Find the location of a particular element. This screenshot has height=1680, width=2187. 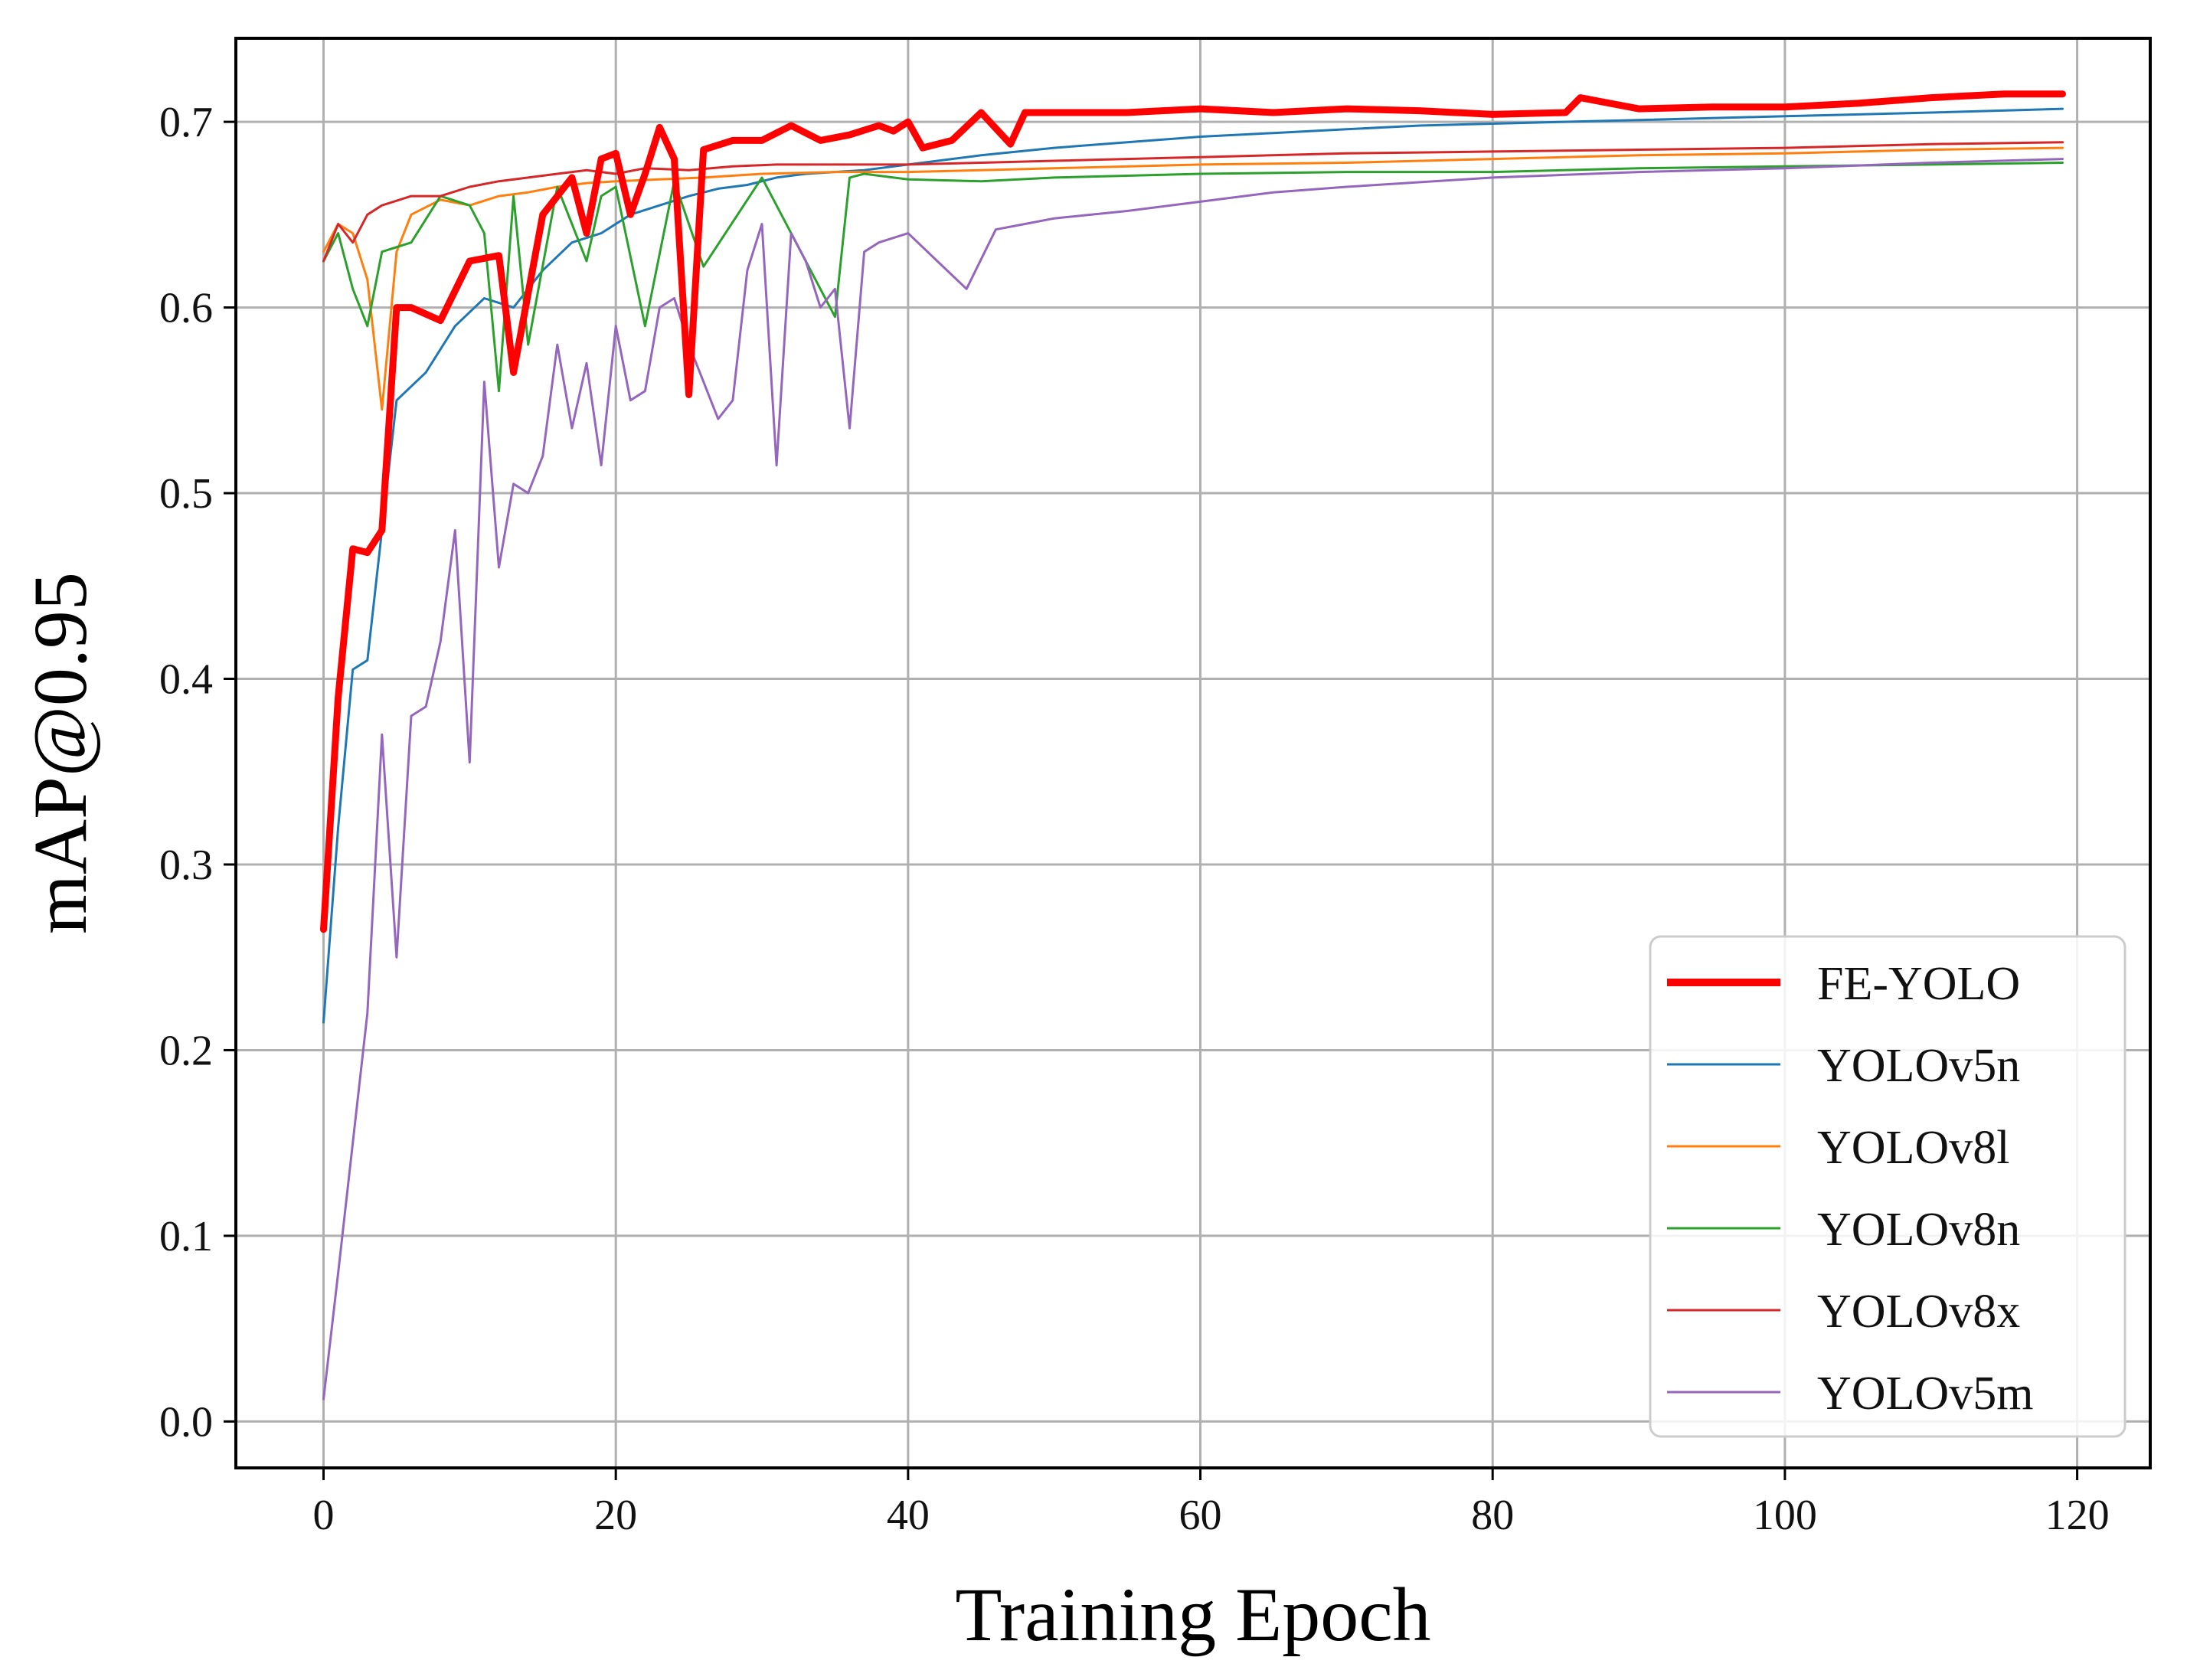

y-tick-label: 0.7 is located at coordinates (186, 122).